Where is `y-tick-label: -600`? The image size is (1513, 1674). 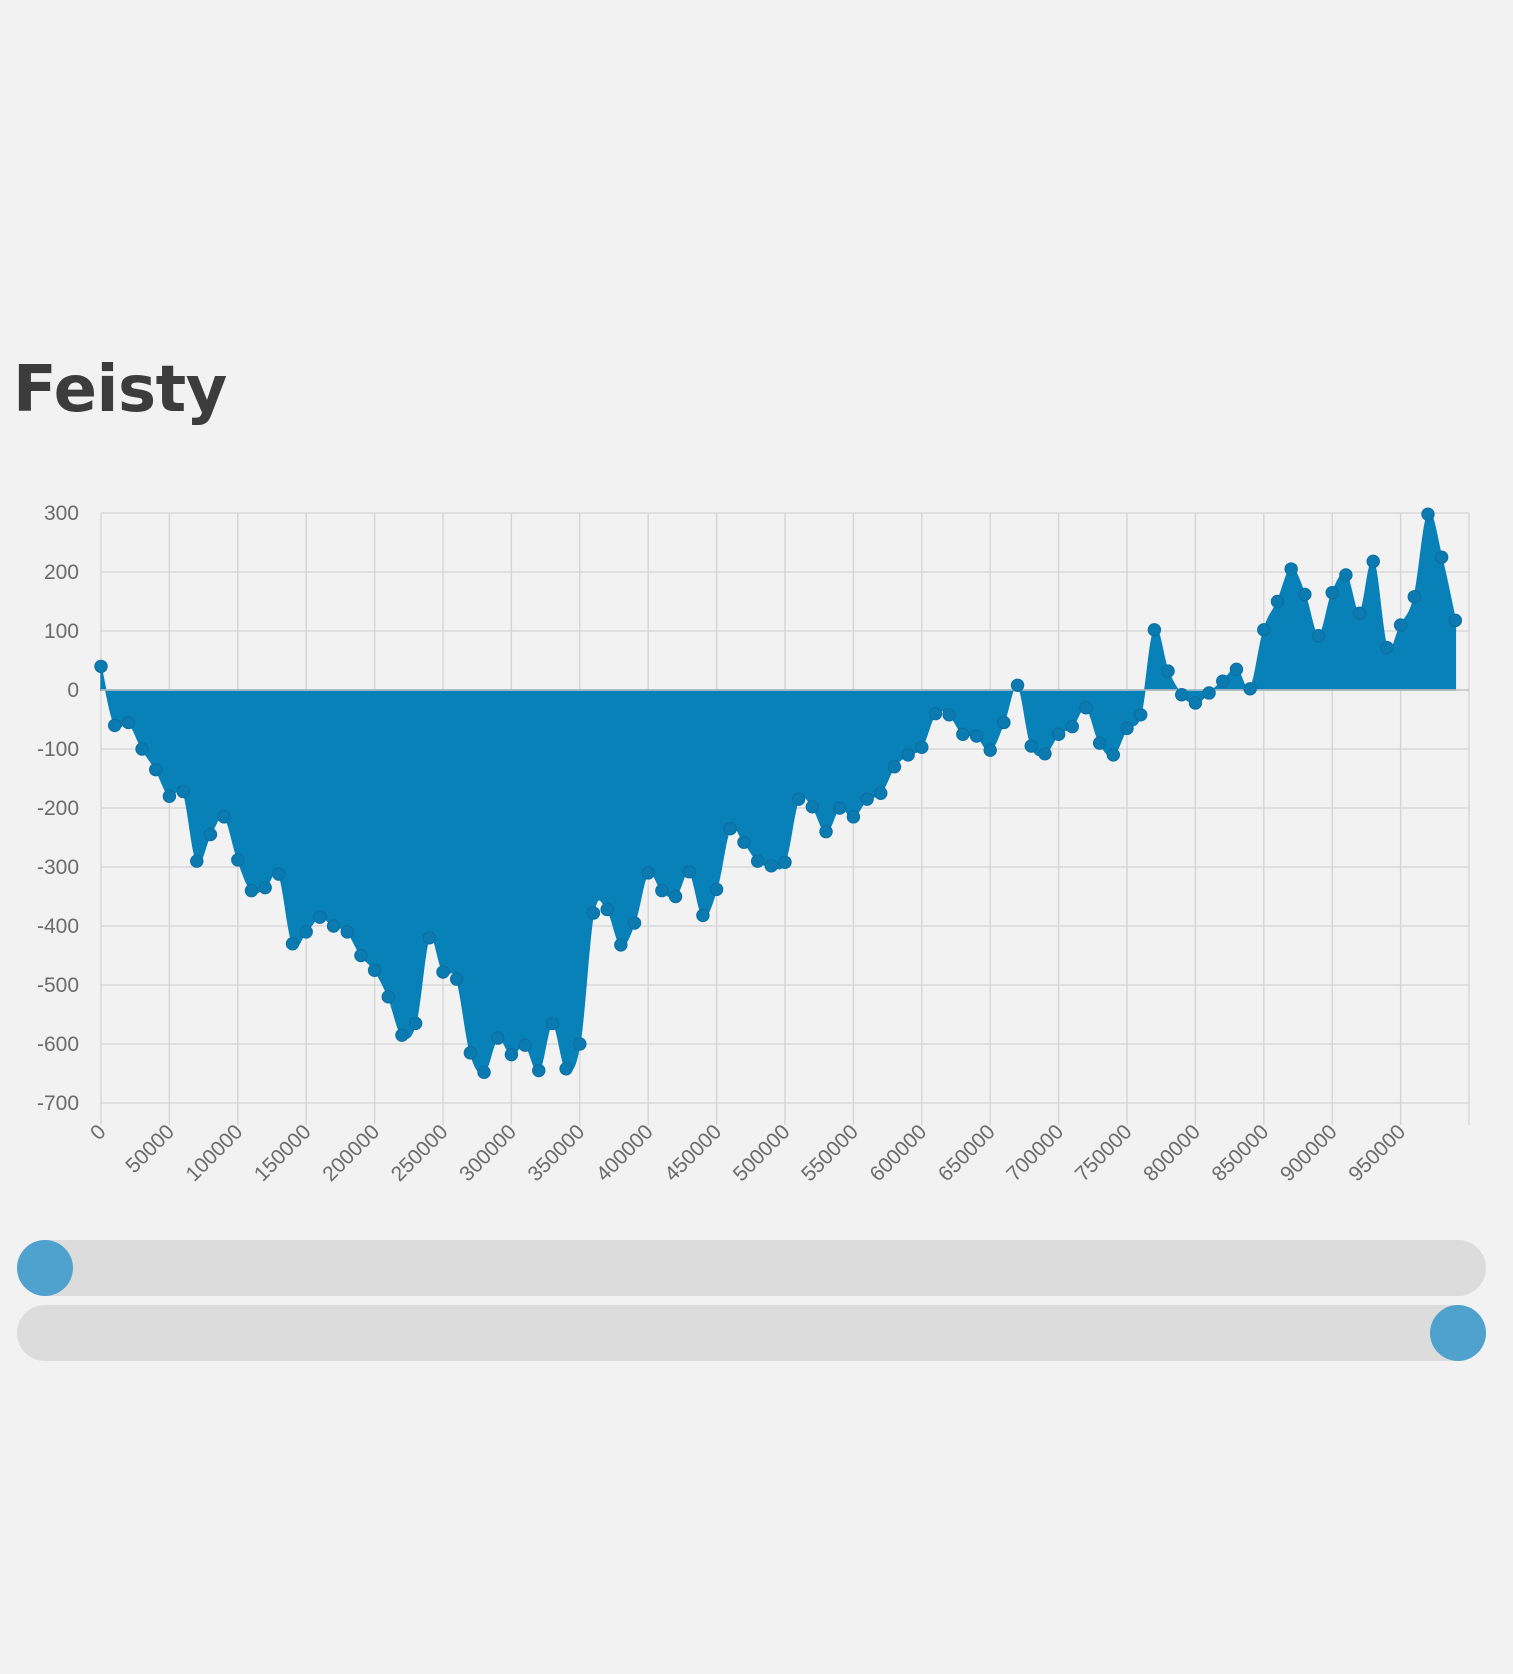
y-tick-label: -600 is located at coordinates (58, 1044).